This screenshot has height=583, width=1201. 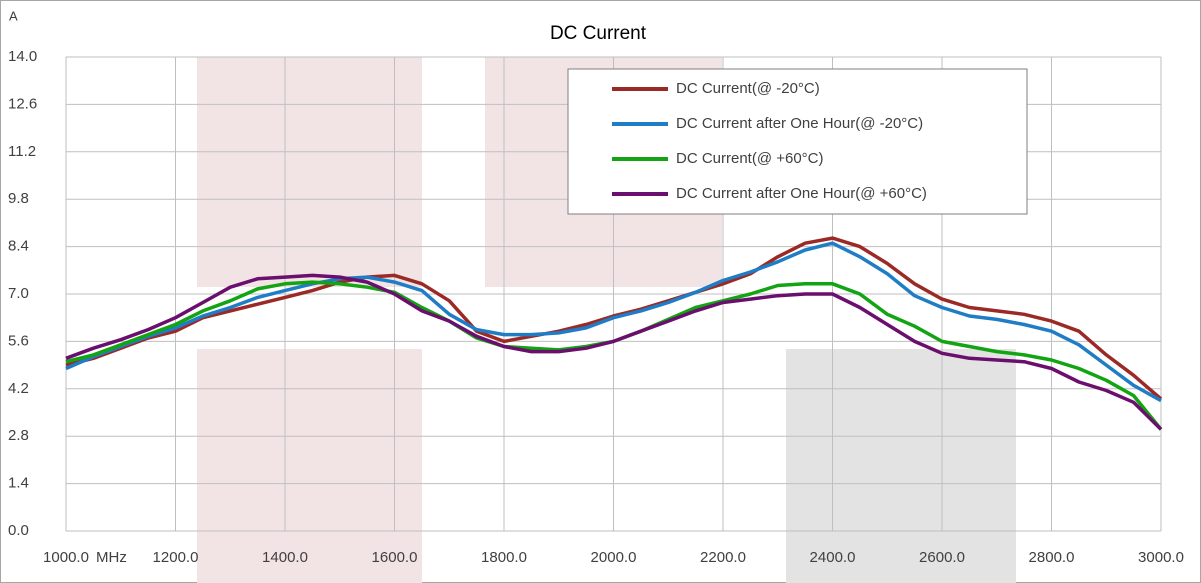 What do you see at coordinates (18, 340) in the screenshot?
I see `y-tick-label: 5.6` at bounding box center [18, 340].